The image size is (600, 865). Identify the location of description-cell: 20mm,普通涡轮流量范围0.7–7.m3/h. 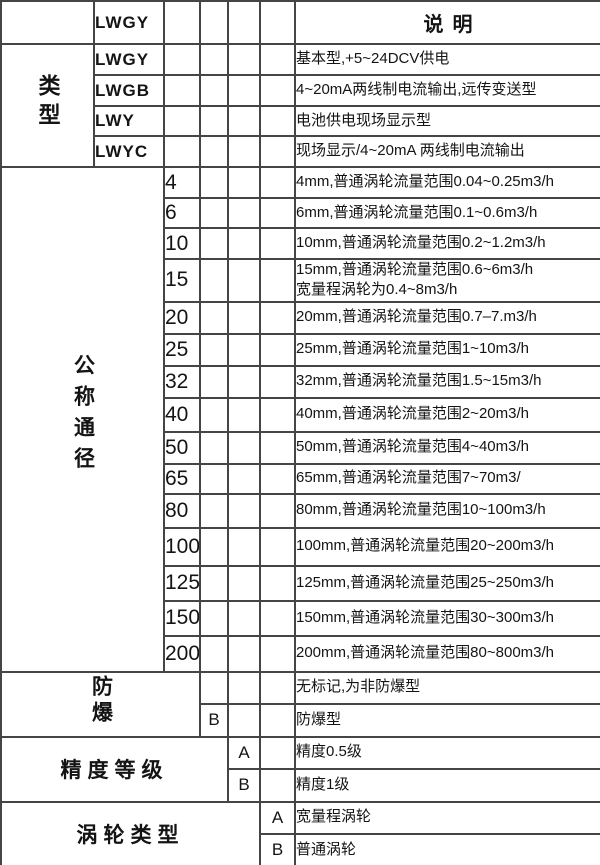
(447, 317).